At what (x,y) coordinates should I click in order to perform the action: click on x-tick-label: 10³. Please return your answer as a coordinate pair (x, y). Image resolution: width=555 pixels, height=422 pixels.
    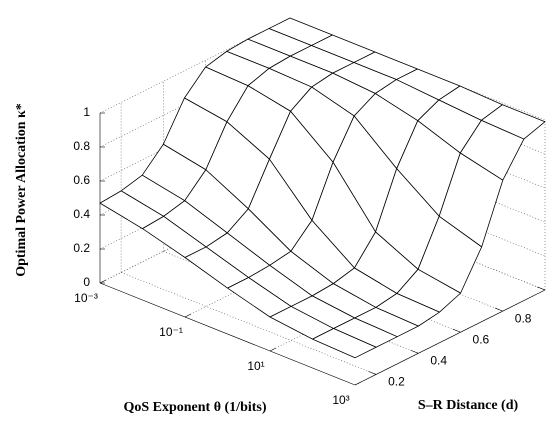
    Looking at the image, I should click on (340, 400).